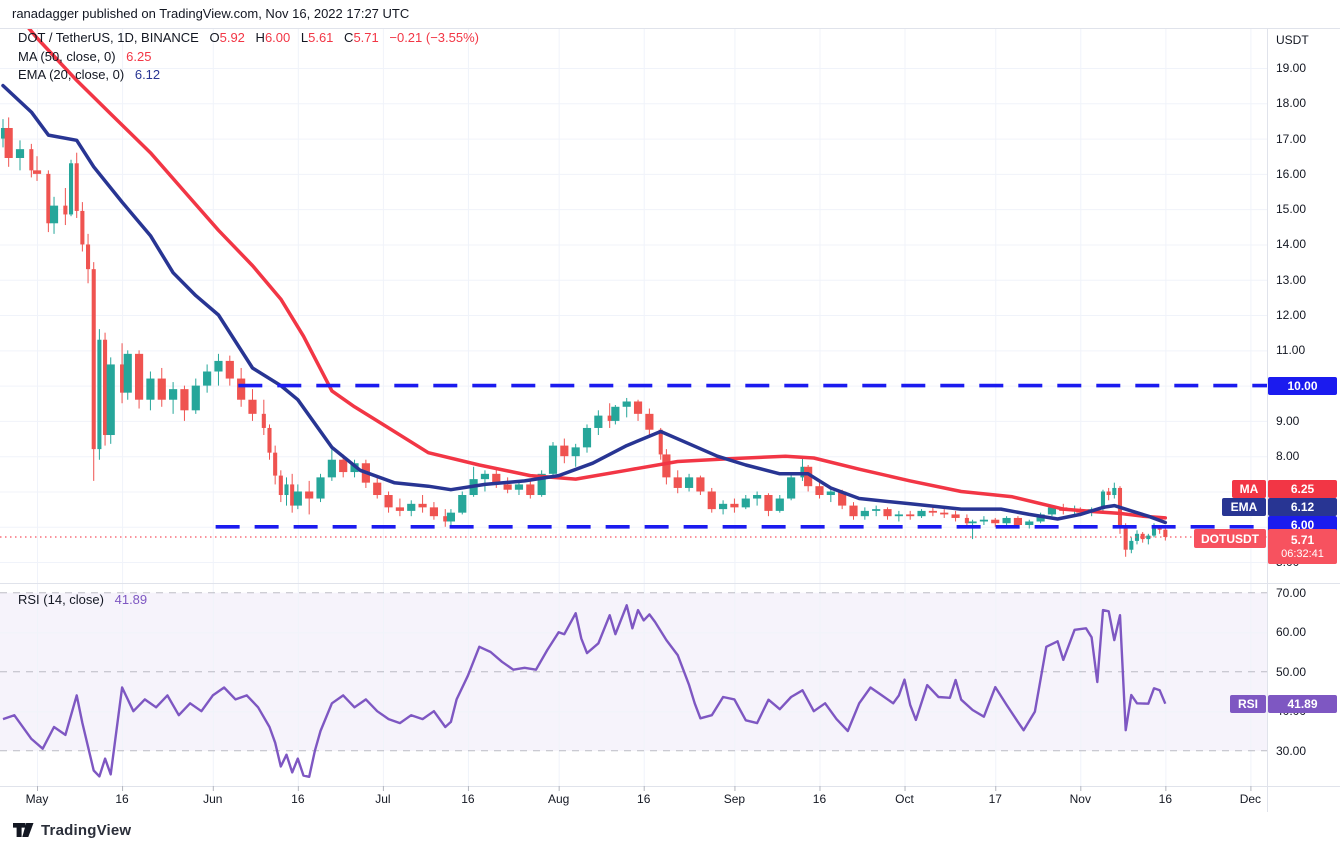 The height and width of the screenshot is (849, 1340). What do you see at coordinates (1250, 799) in the screenshot?
I see `time-tick-label: Dec` at bounding box center [1250, 799].